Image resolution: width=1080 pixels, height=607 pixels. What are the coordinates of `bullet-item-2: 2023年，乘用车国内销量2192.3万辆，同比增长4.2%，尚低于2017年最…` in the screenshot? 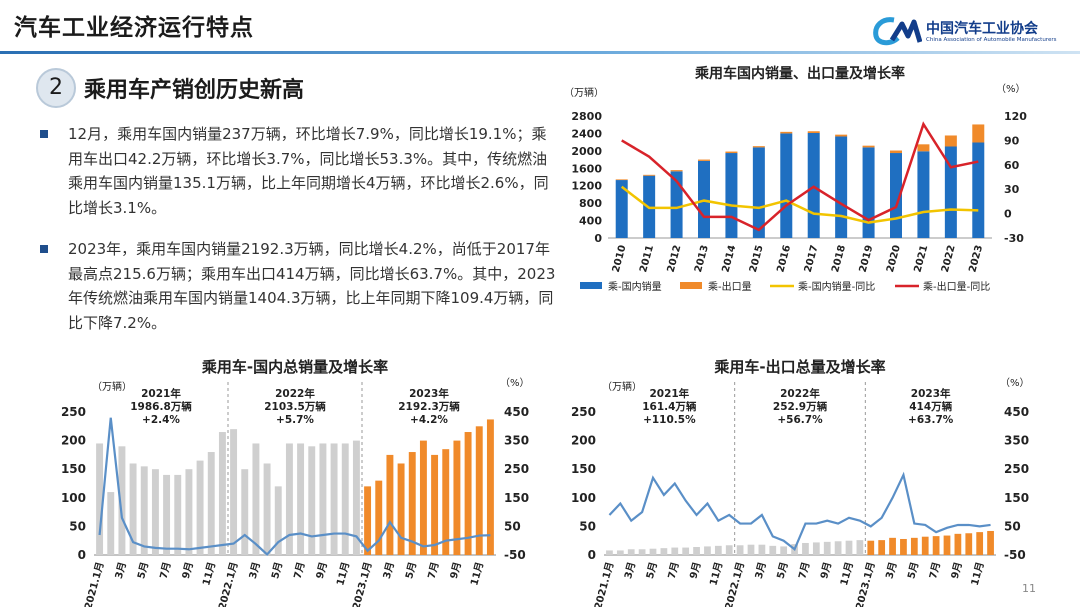 It's located at (300, 286).